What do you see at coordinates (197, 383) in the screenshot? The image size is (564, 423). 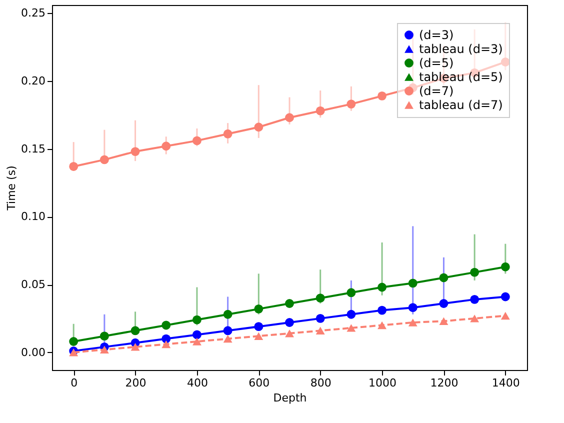 I see `x-tick-label: 400` at bounding box center [197, 383].